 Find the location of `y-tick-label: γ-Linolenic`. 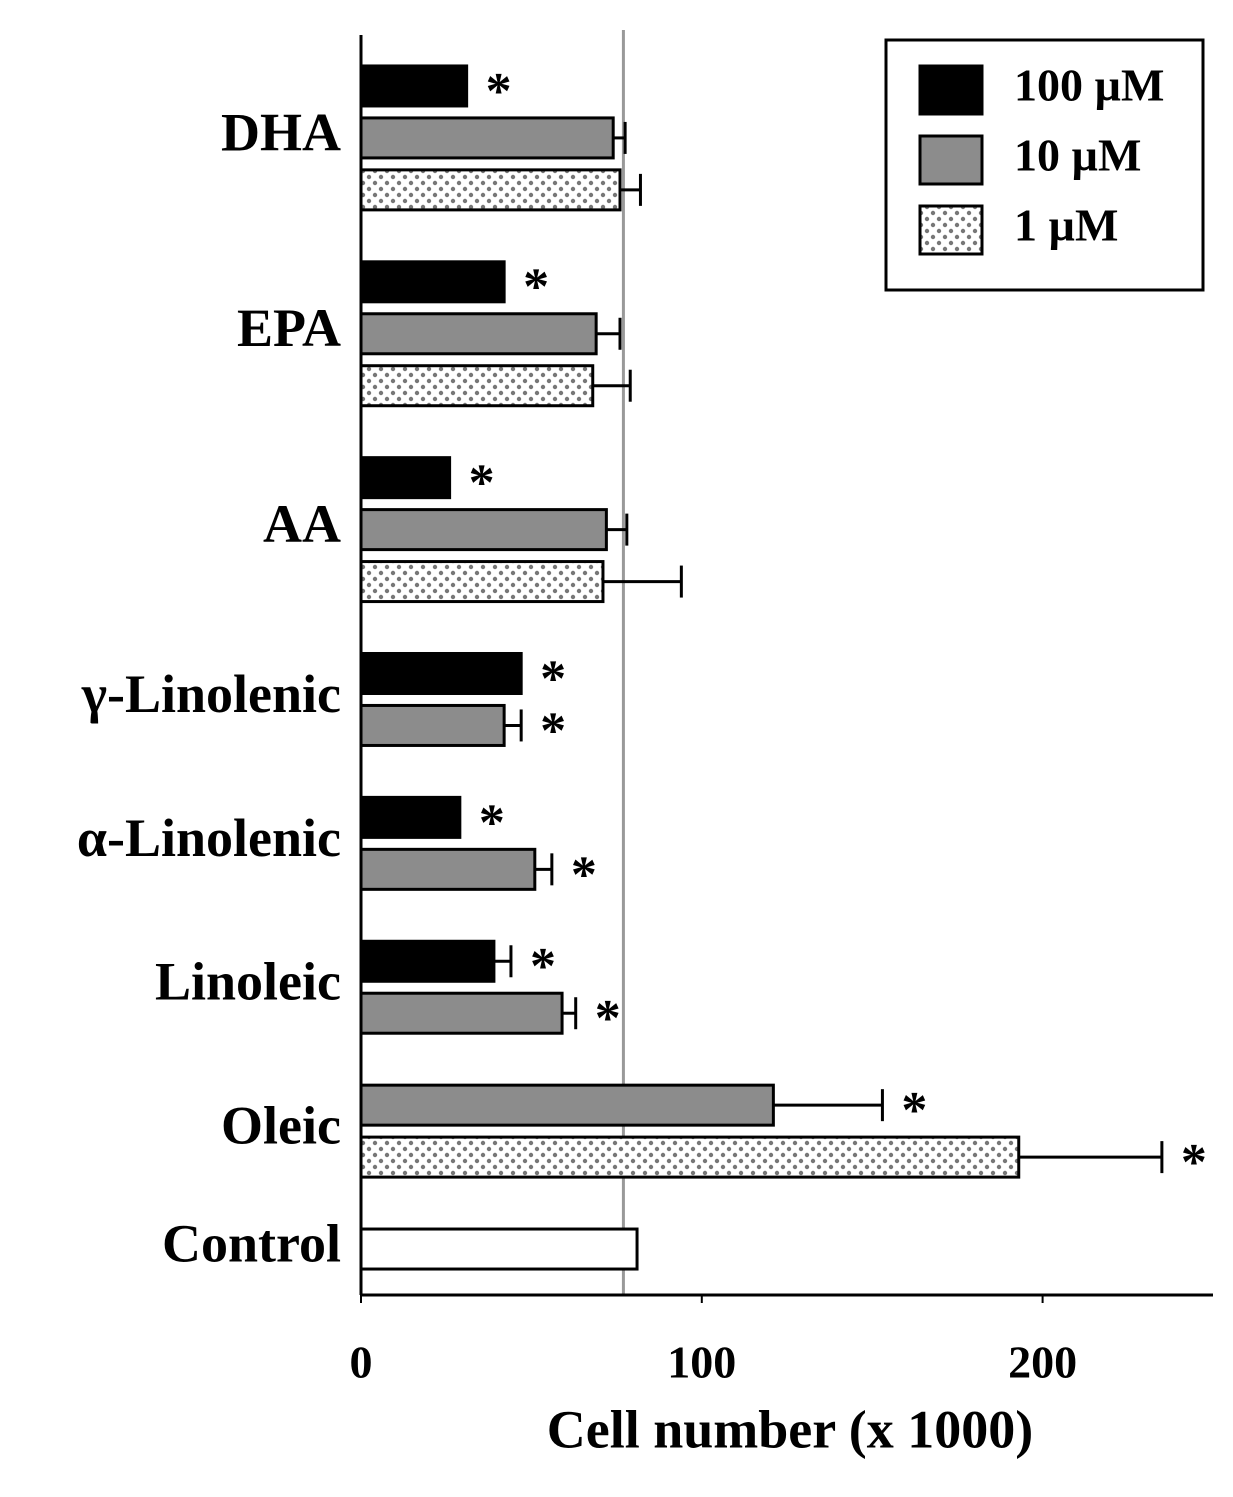

y-tick-label: γ-Linolenic is located at coordinates (211, 694).